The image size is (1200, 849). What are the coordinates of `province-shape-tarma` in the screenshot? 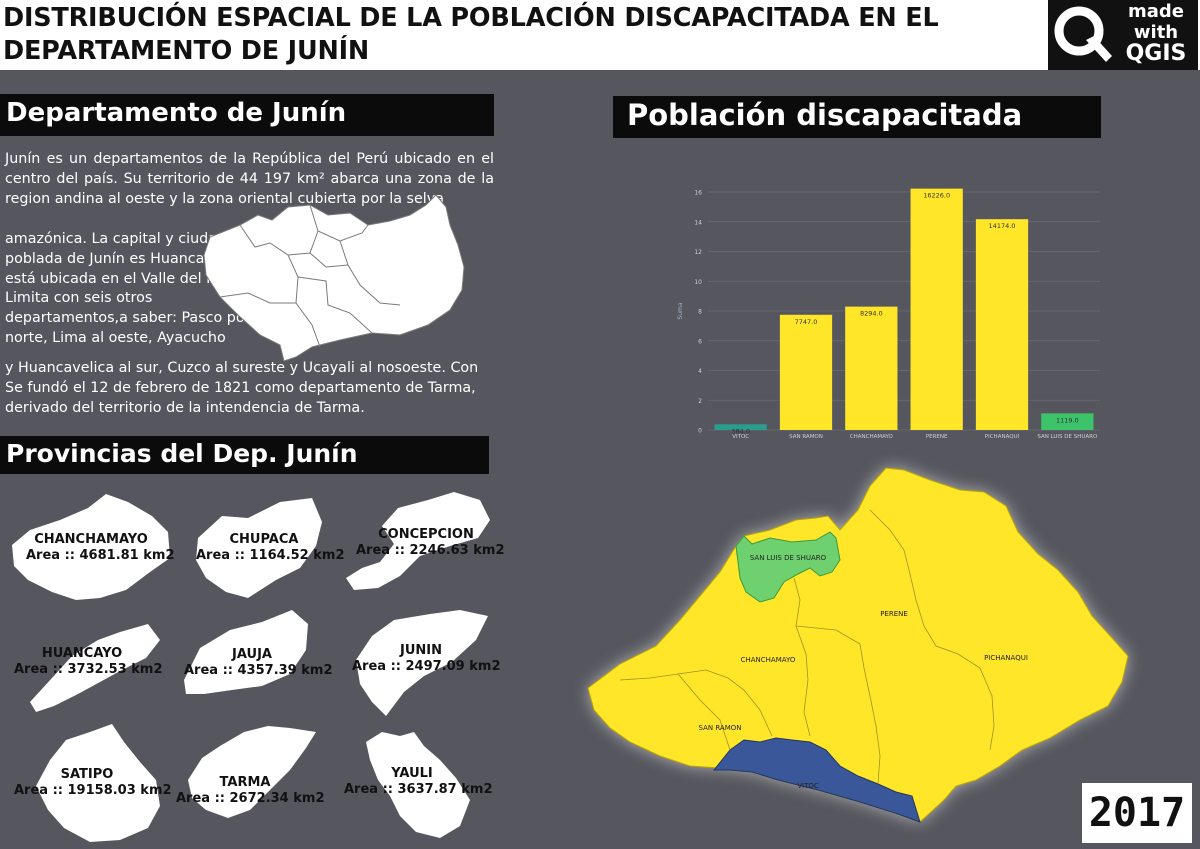 It's located at (252, 772).